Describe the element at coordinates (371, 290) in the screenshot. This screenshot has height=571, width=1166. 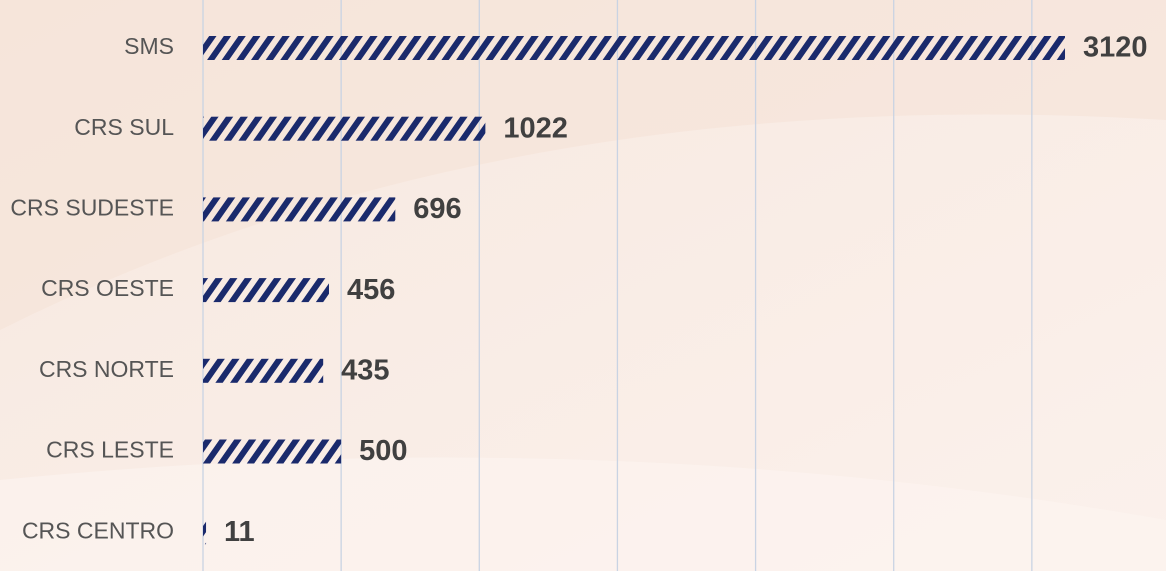
I see `value-label: 456` at that location.